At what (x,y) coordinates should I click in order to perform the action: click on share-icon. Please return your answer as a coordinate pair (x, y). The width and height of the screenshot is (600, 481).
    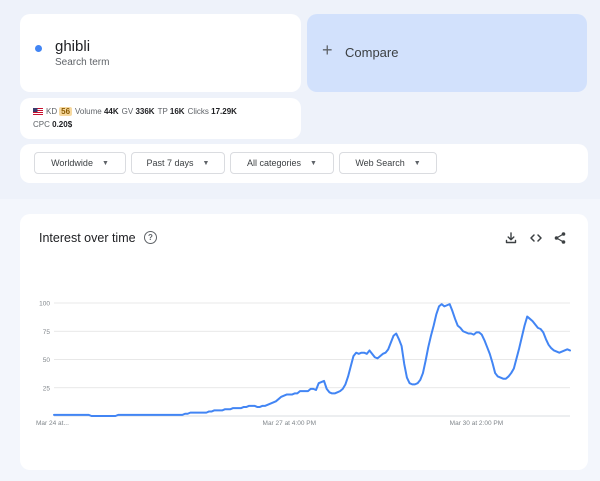
    Looking at the image, I should click on (560, 238).